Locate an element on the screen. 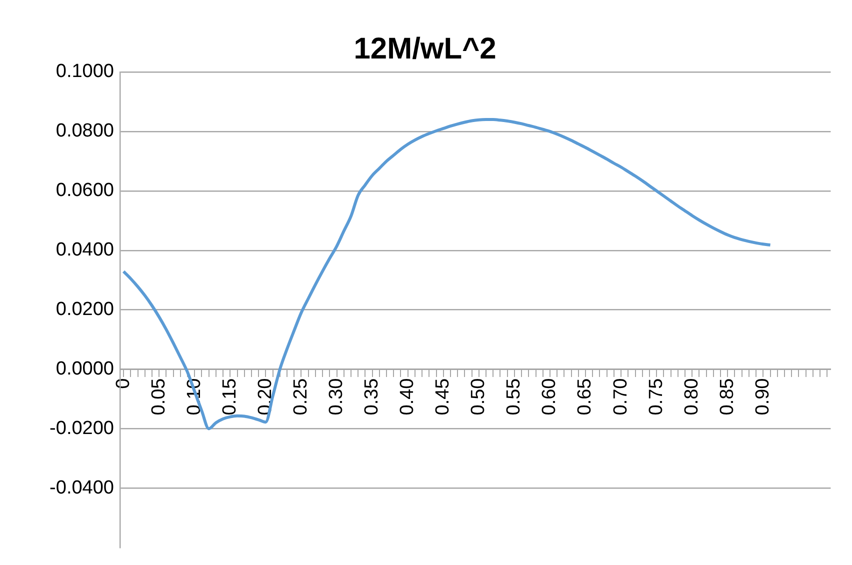 The height and width of the screenshot is (565, 852). y-tick-label: 0.1000 is located at coordinates (85, 71).